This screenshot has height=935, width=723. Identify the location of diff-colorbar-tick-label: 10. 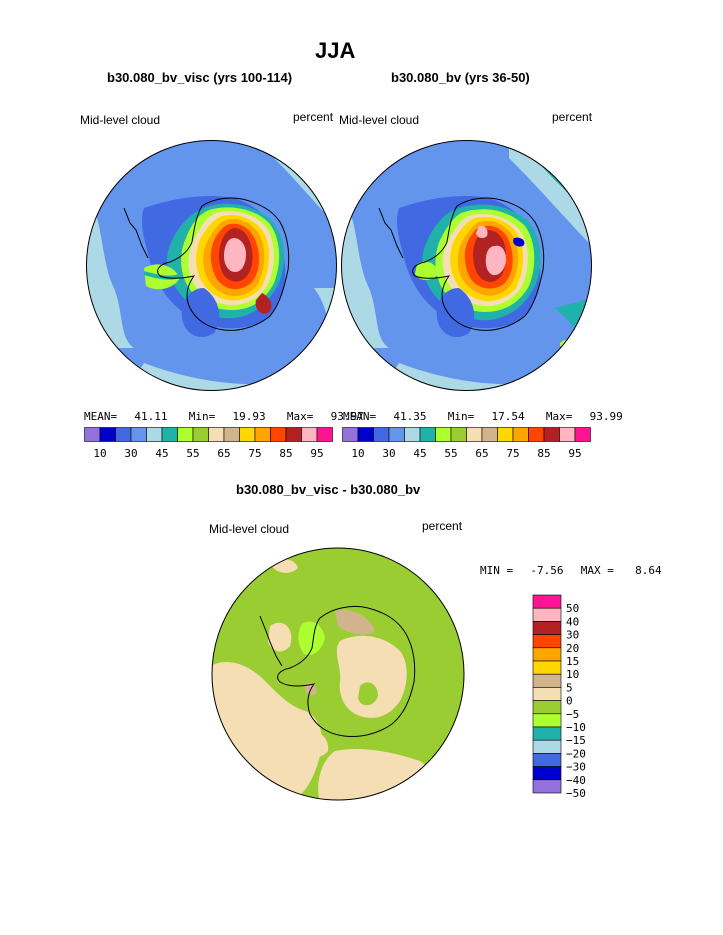
(572, 674).